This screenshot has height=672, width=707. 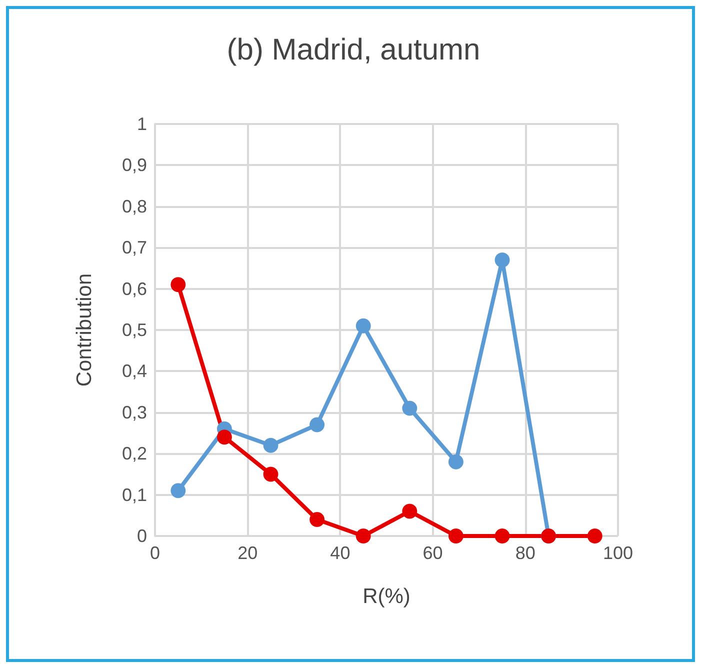 What do you see at coordinates (134, 288) in the screenshot?
I see `y-tick-label: 0,6` at bounding box center [134, 288].